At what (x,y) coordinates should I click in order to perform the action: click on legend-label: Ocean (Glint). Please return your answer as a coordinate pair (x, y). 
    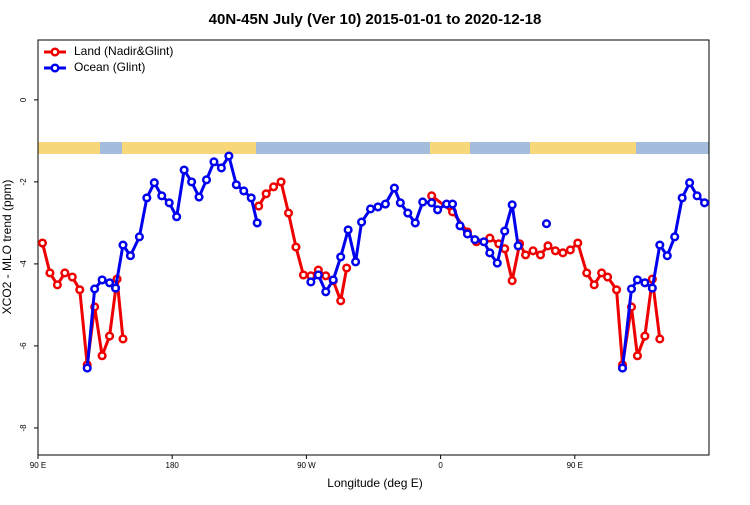
    Looking at the image, I should click on (109, 67).